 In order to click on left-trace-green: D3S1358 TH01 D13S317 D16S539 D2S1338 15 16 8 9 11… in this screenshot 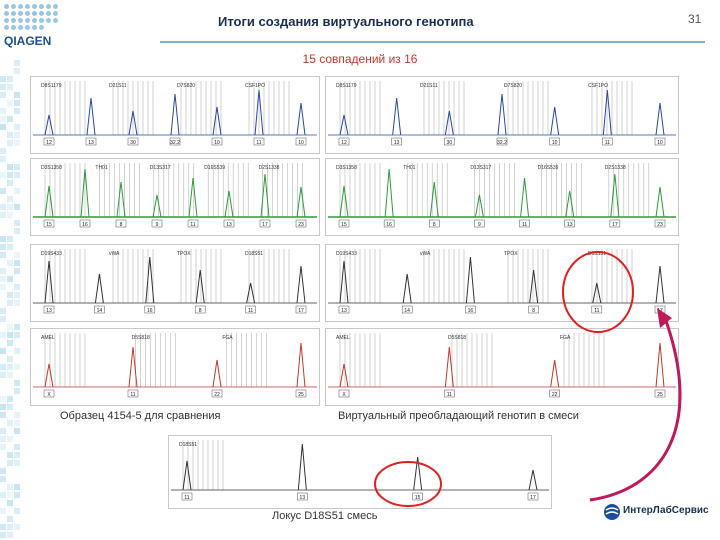, I will do `click(175, 195)`.